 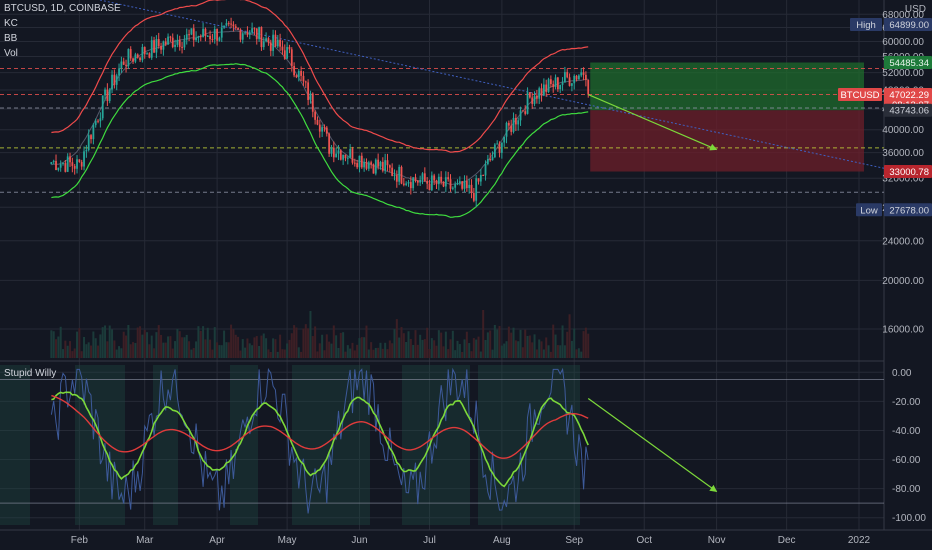 What do you see at coordinates (787, 540) in the screenshot?
I see `time-tick-label: Dec` at bounding box center [787, 540].